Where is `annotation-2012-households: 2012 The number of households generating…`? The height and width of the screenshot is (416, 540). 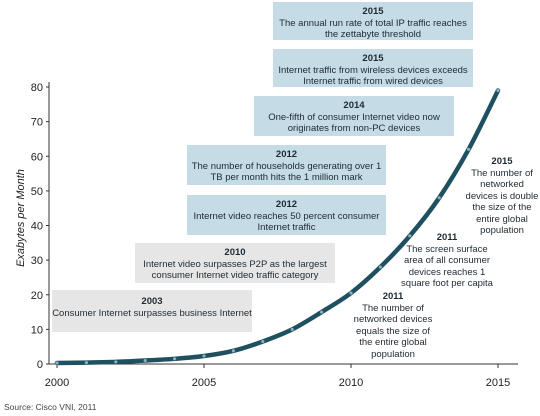 annotation-2012-households: 2012 The number of households generating… is located at coordinates (286, 165).